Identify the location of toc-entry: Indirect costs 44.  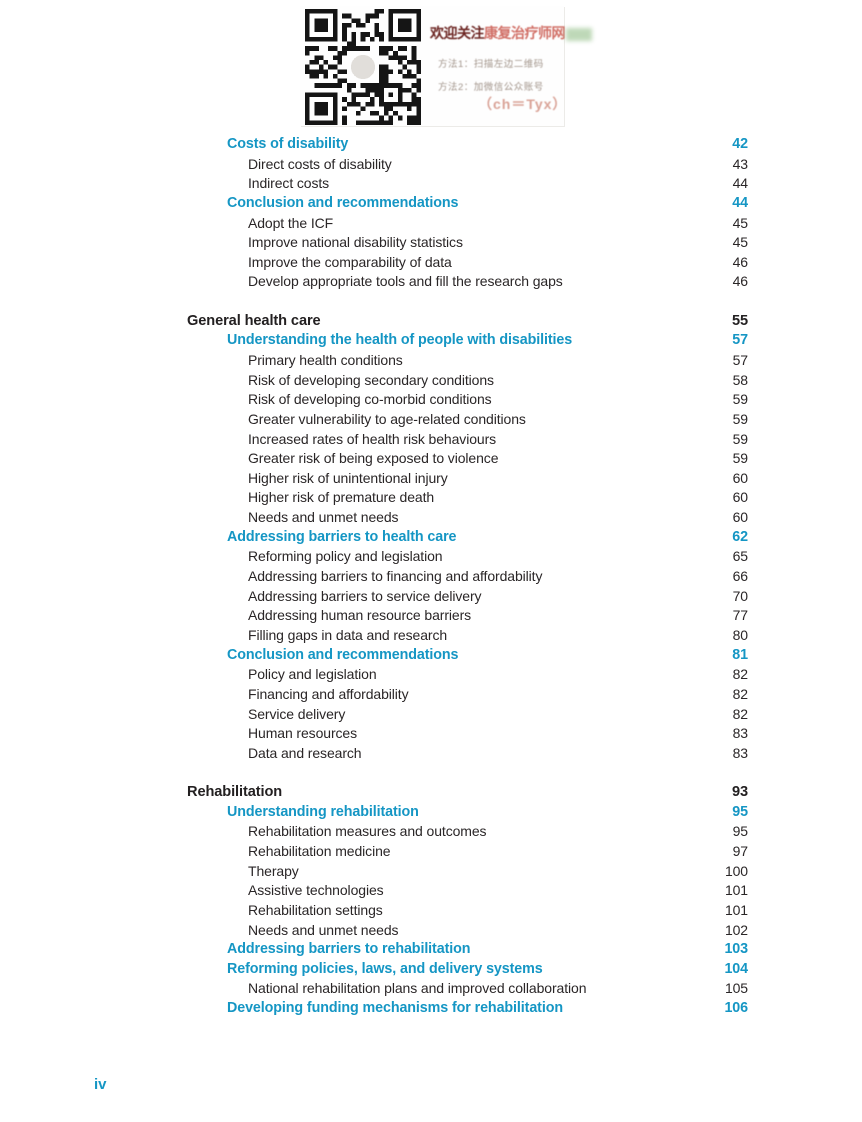
(467, 184).